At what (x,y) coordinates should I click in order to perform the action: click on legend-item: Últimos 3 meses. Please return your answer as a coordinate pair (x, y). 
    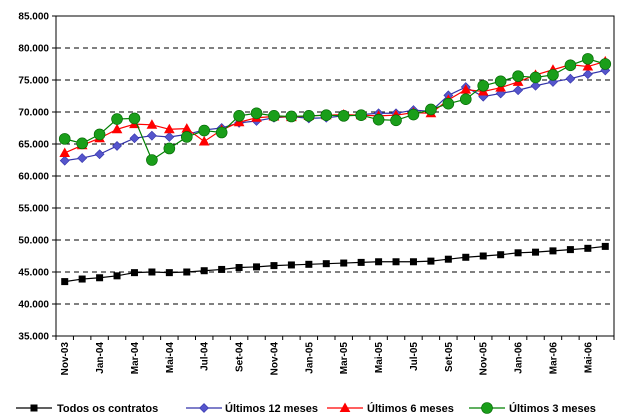
    Looking at the image, I should click on (532, 408).